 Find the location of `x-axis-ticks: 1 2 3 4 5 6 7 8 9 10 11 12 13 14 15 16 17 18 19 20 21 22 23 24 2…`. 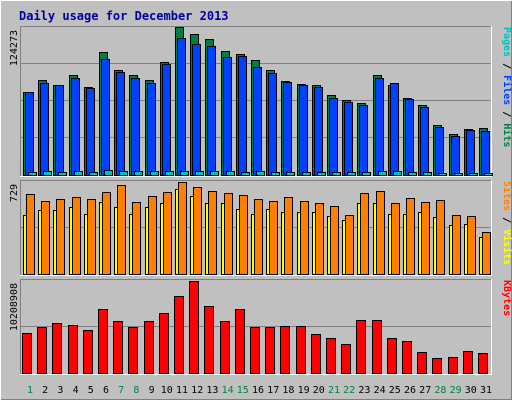

x-axis-ticks: 1 2 3 4 5 6 7 8 9 10 11 12 13 14 15 16 17 18 19 20 21 22 23 24 2… is located at coordinates (259, 390).